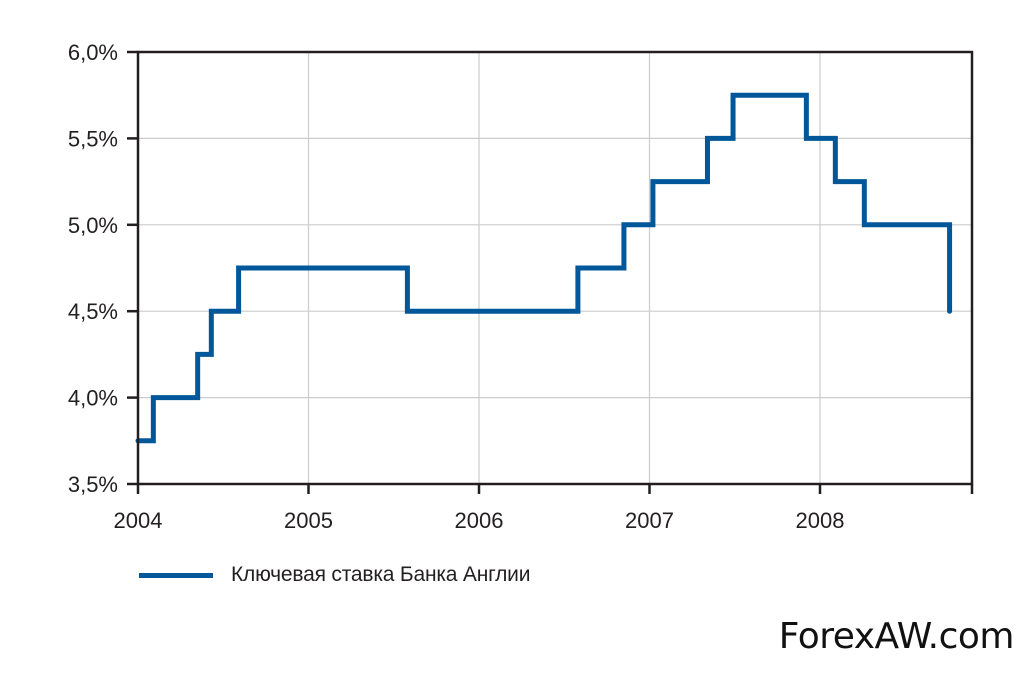  What do you see at coordinates (649, 520) in the screenshot?
I see `x-tick-label: 2007` at bounding box center [649, 520].